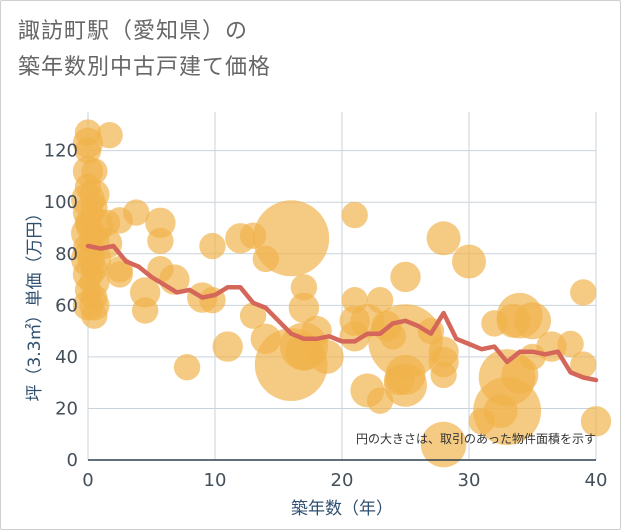 This screenshot has width=621, height=530. I want to click on x-axis-title: 築年数（年）, so click(342, 509).